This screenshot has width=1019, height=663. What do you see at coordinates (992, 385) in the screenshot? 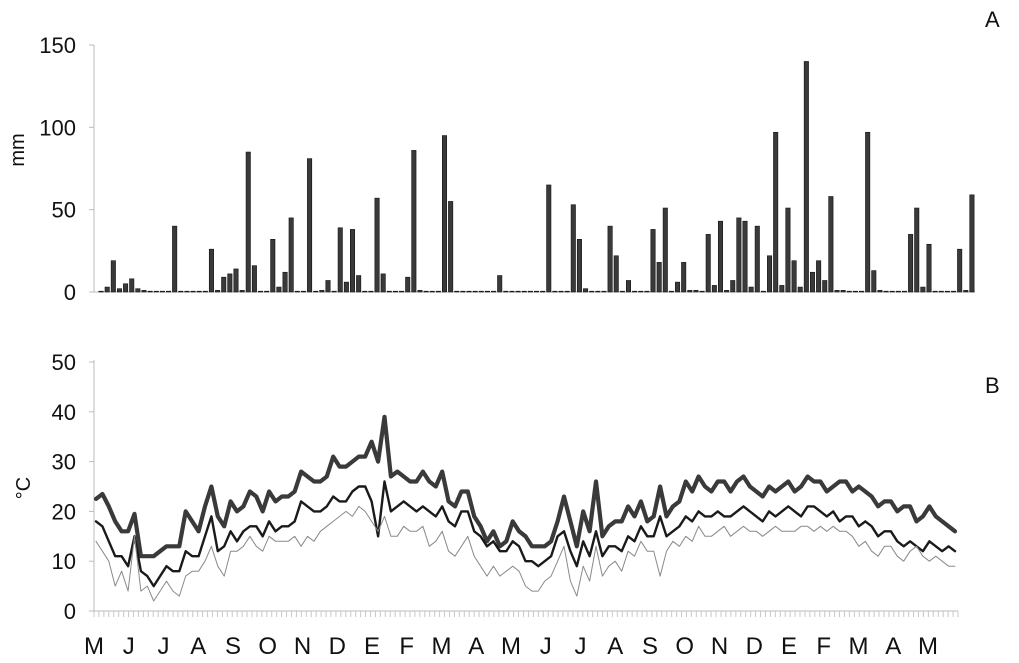
I see `panel-label-b: B` at bounding box center [992, 385].